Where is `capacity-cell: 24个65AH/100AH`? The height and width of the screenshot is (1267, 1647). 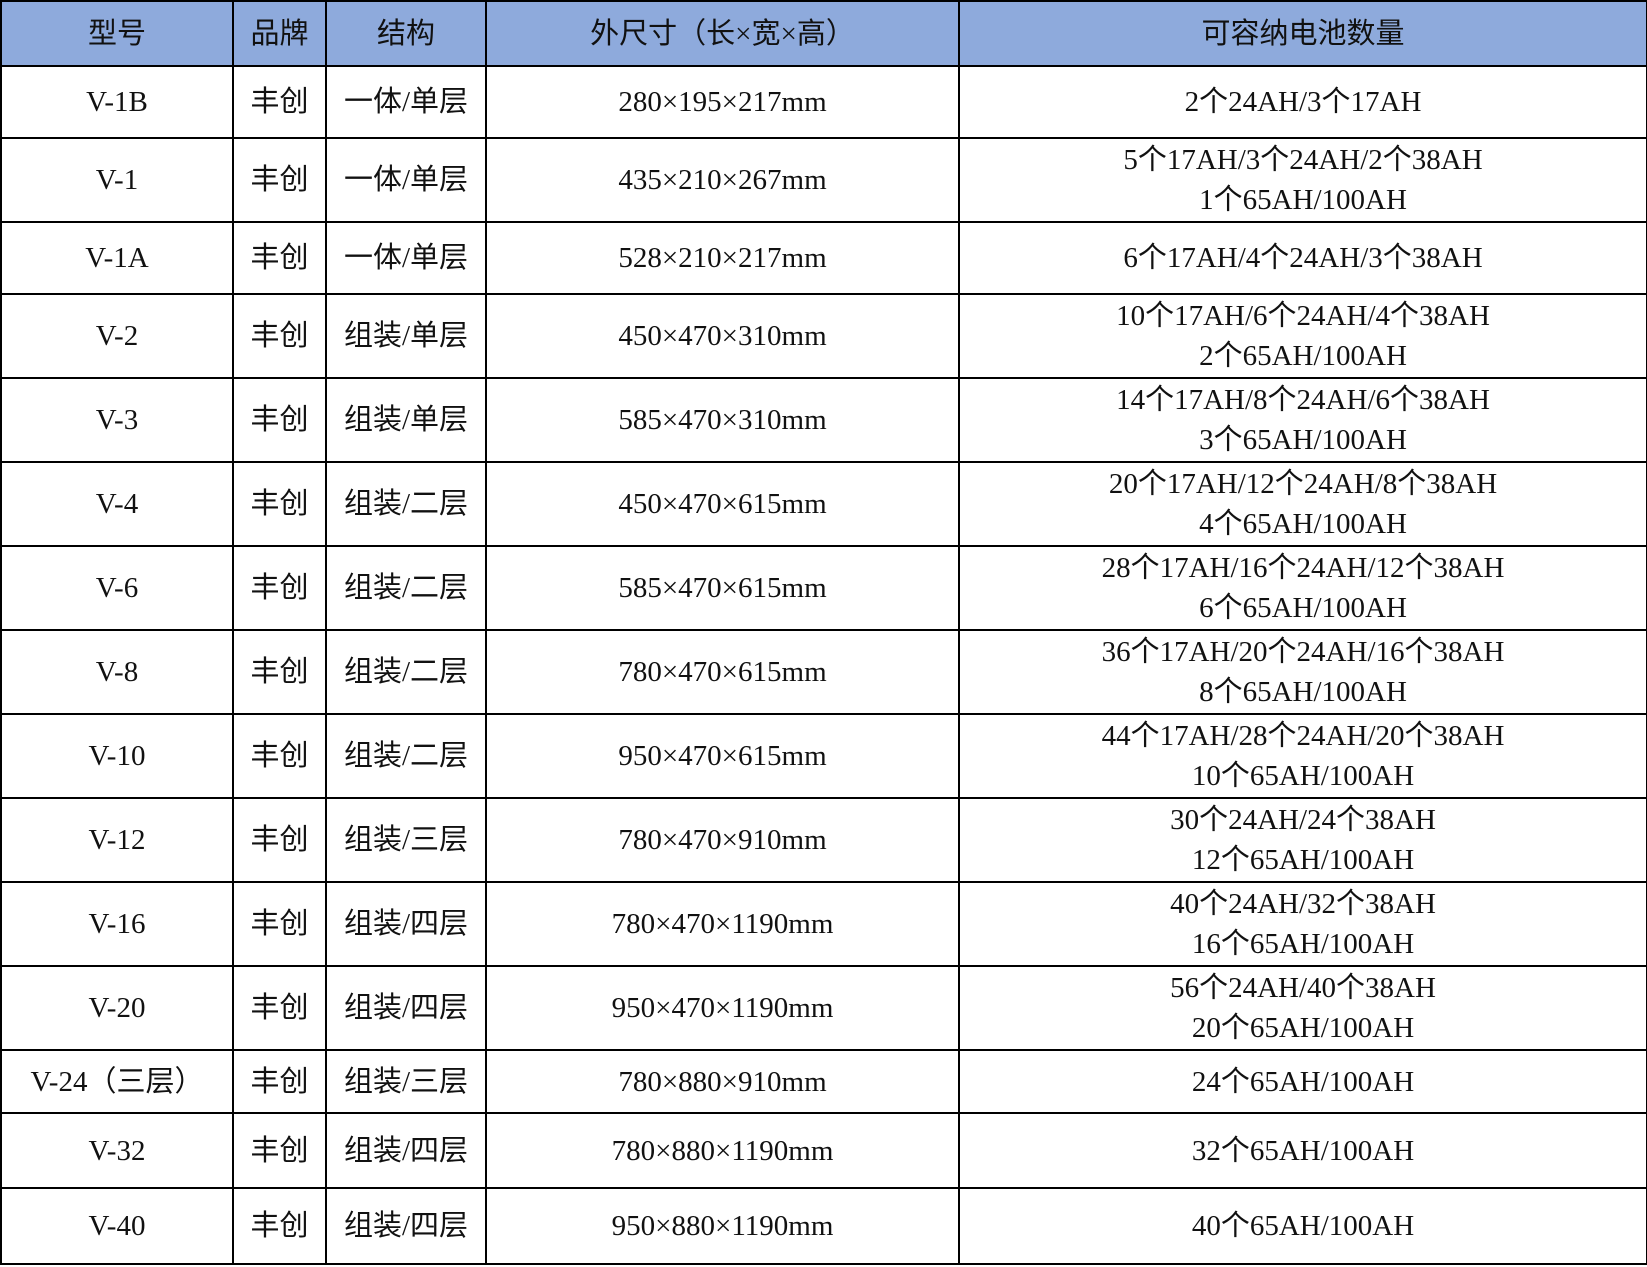
capacity-cell: 24个65AH/100AH is located at coordinates (1302, 1081).